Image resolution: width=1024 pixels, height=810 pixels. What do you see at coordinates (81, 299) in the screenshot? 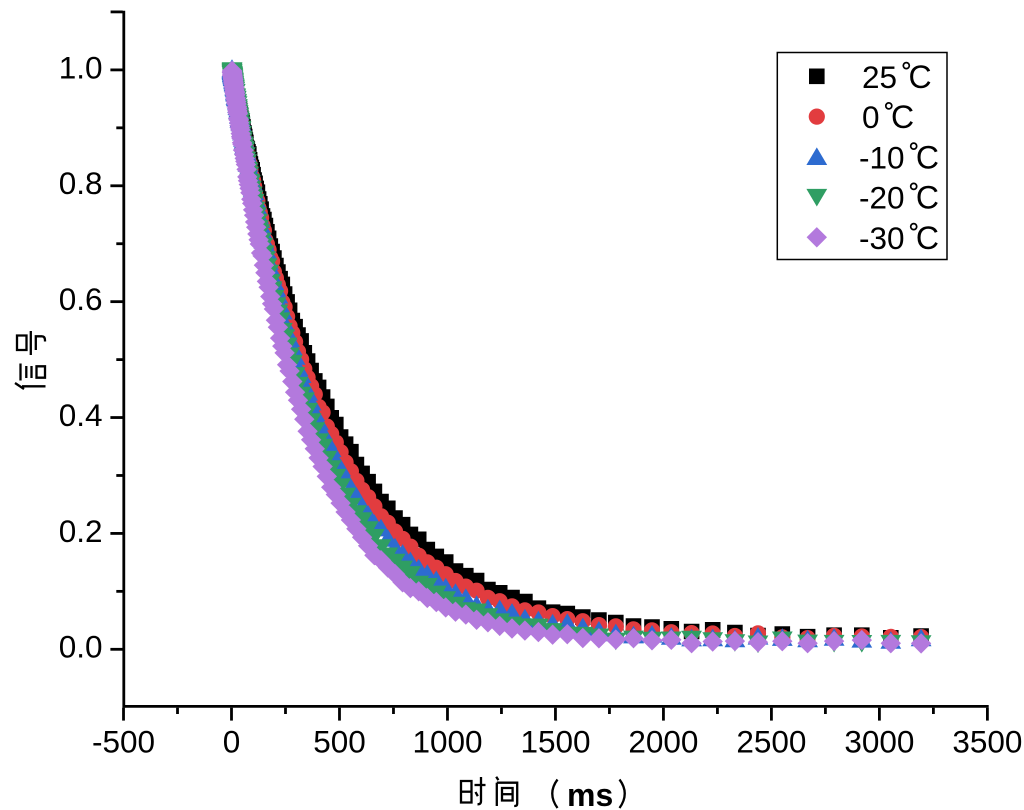
I see `svg-text: 0.6` at bounding box center [81, 299].